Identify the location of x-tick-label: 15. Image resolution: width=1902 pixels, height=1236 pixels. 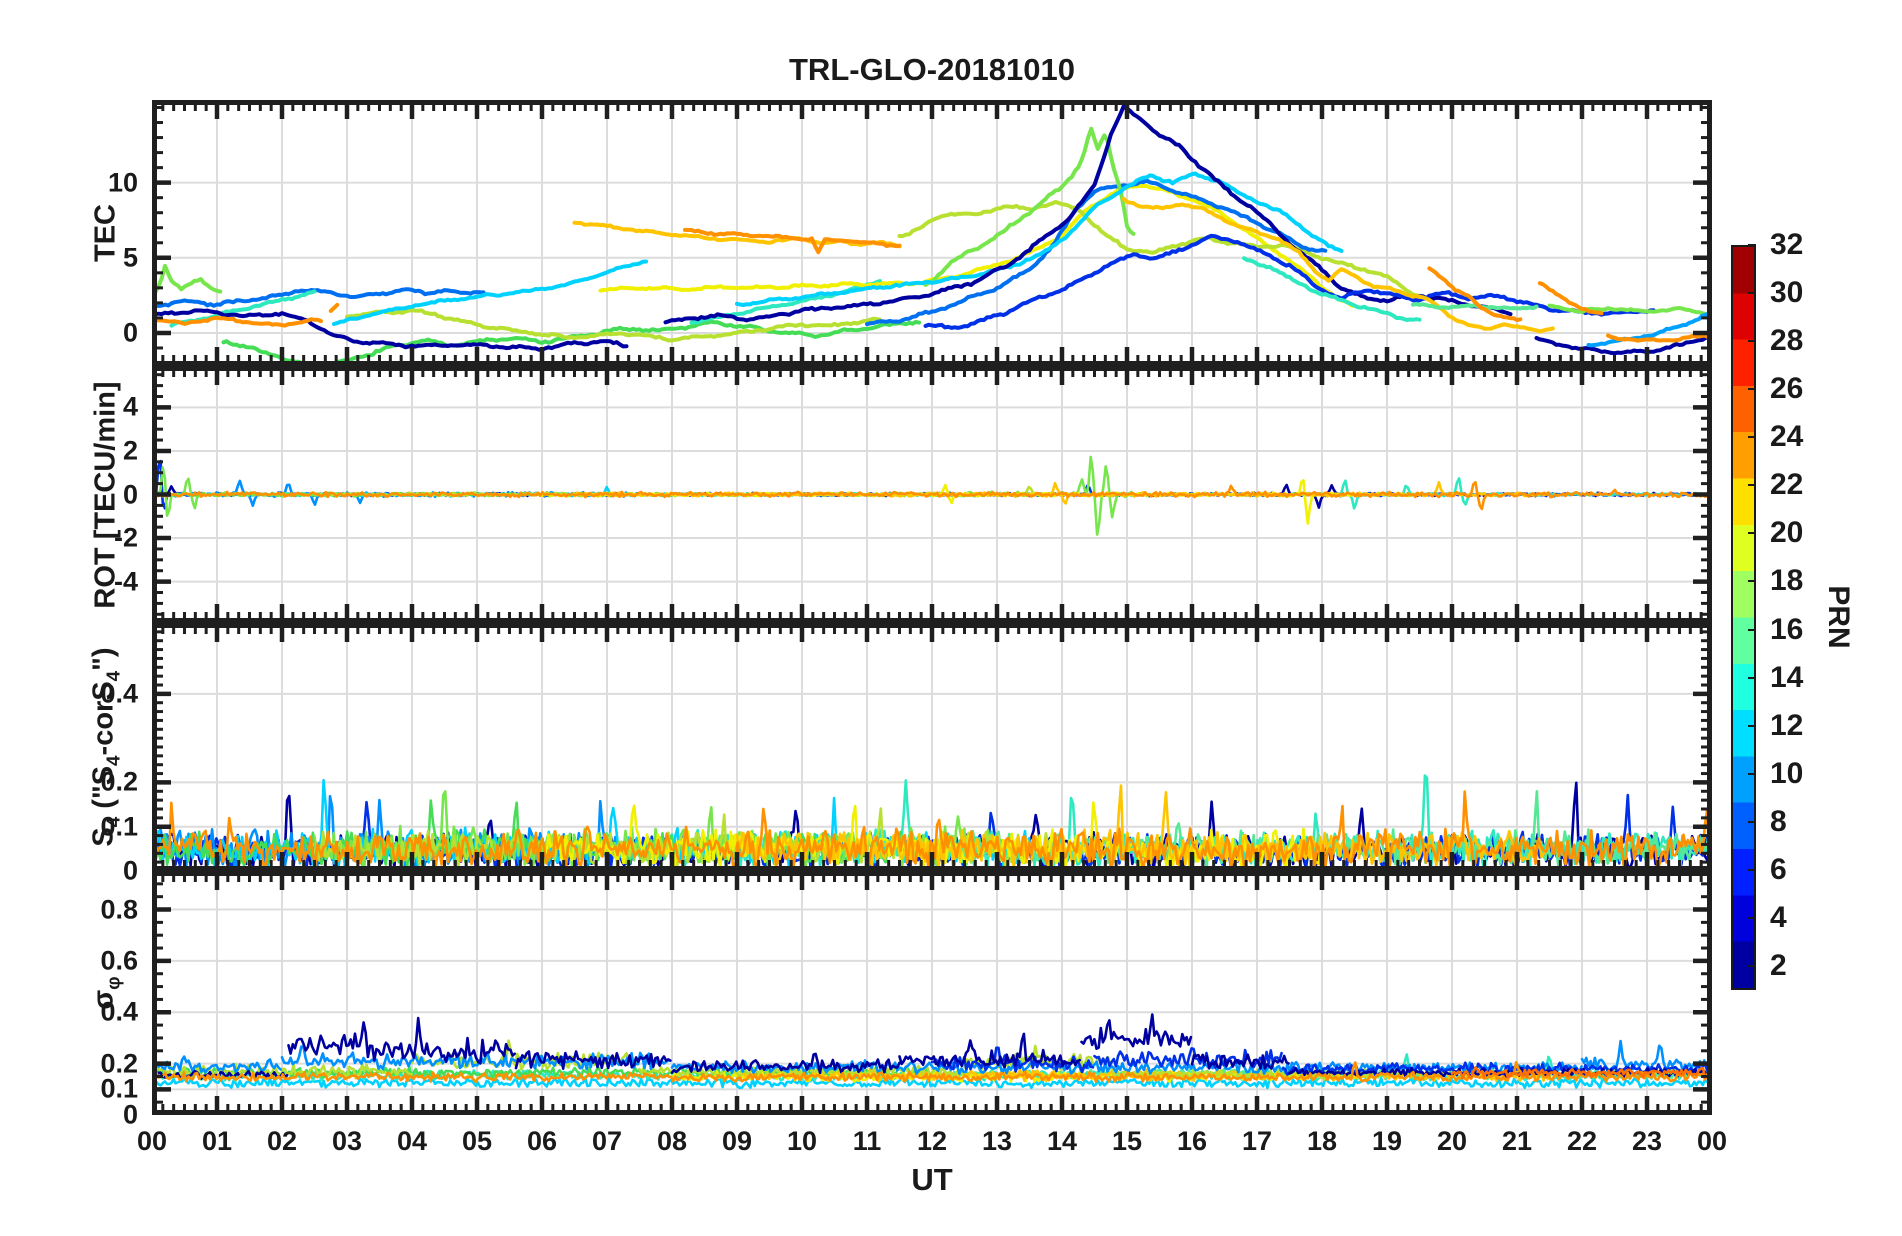
(1127, 1141).